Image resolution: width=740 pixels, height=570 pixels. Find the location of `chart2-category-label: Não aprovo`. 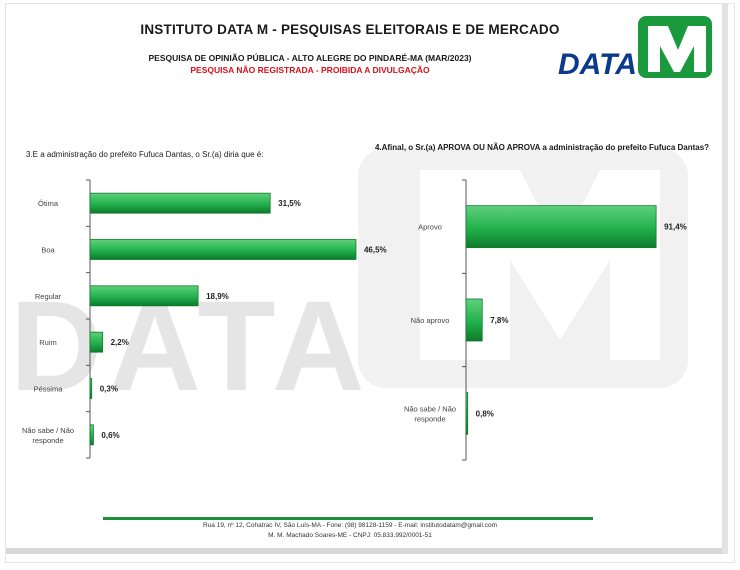

chart2-category-label: Não aprovo is located at coordinates (430, 320).